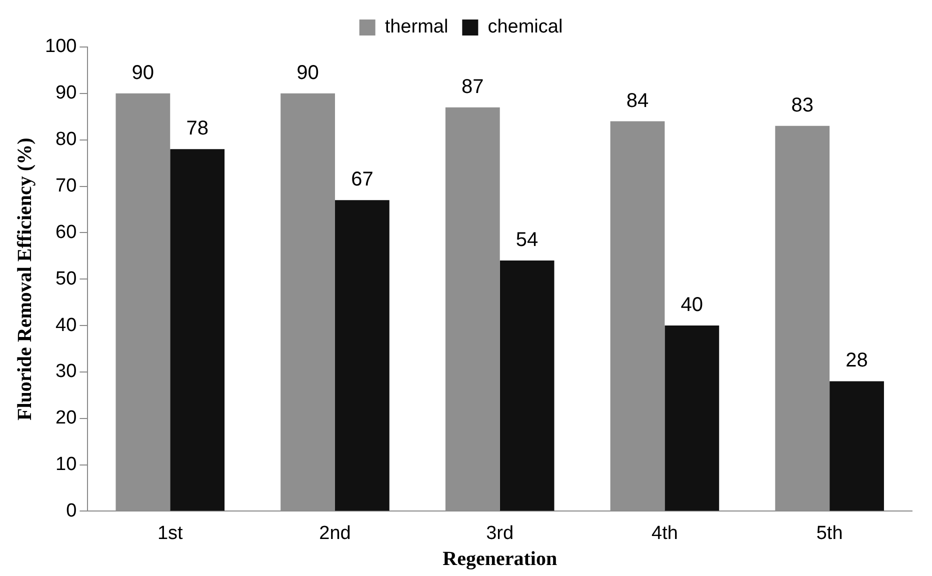 This screenshot has width=932, height=576. I want to click on data-label: 28, so click(857, 361).